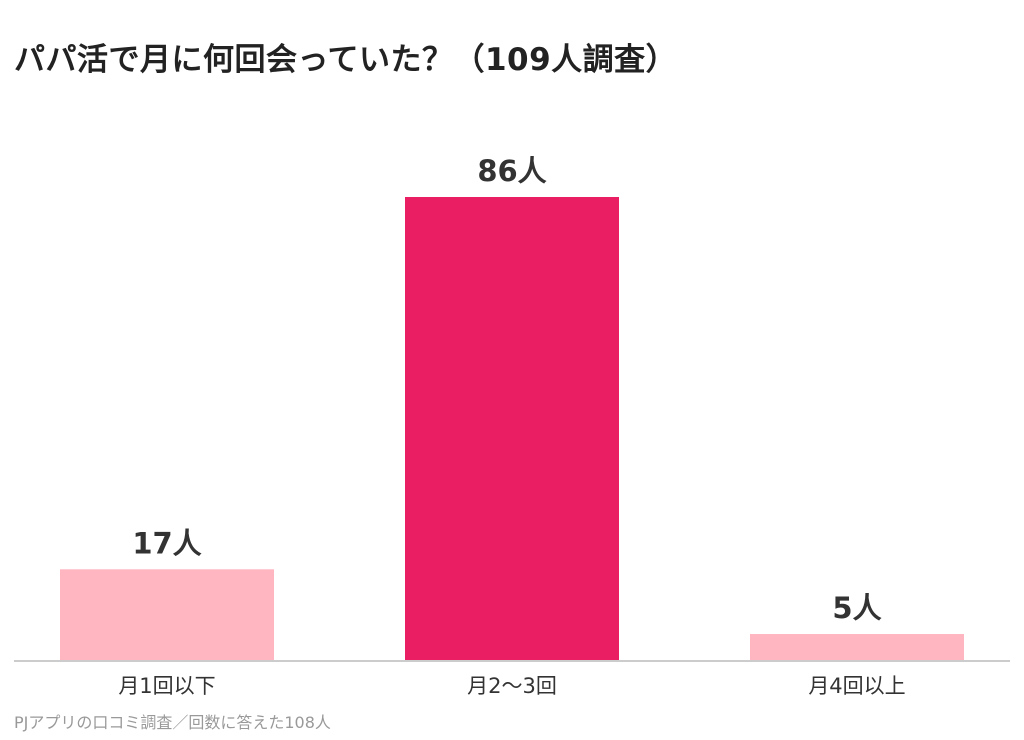  What do you see at coordinates (346, 60) in the screenshot?
I see `chart-title: パパ活で月に何回会っていた？（109人調査）` at bounding box center [346, 60].